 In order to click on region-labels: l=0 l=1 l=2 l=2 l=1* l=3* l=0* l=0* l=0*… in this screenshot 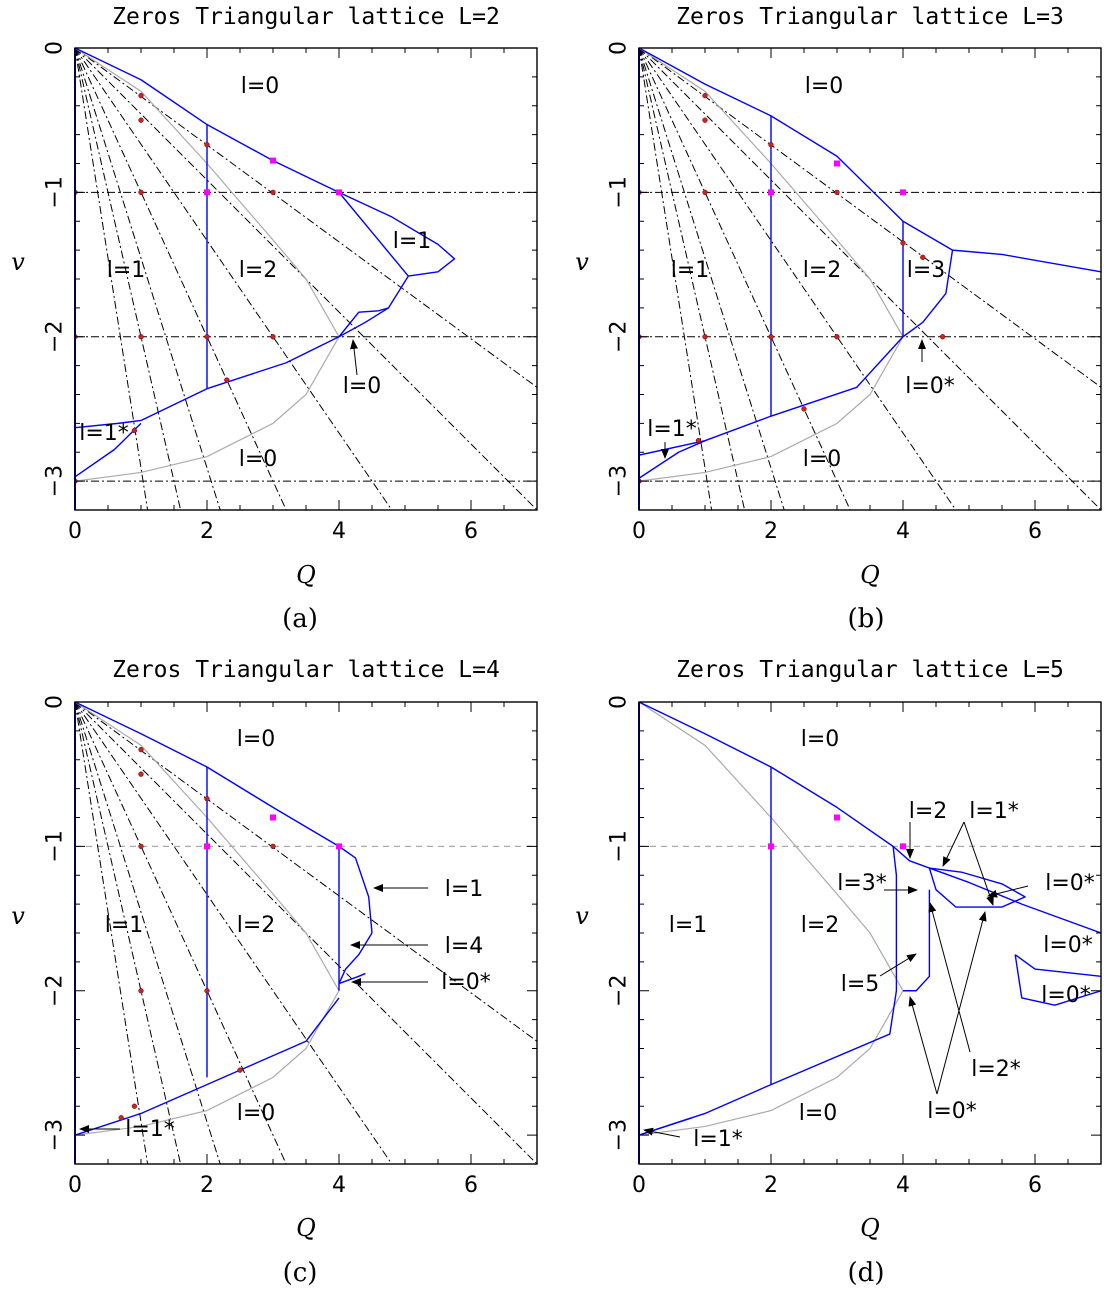, I will do `click(882, 939)`.